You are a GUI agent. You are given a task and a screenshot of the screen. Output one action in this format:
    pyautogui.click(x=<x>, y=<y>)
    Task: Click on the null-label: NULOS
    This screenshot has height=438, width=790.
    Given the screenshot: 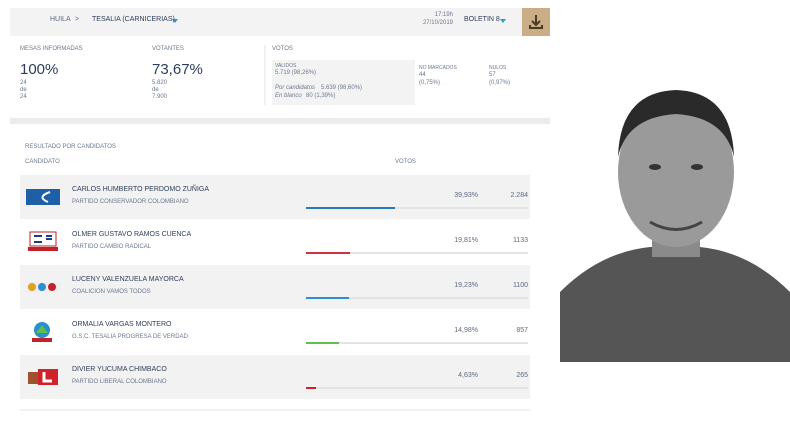 What is the action you would take?
    pyautogui.click(x=498, y=68)
    